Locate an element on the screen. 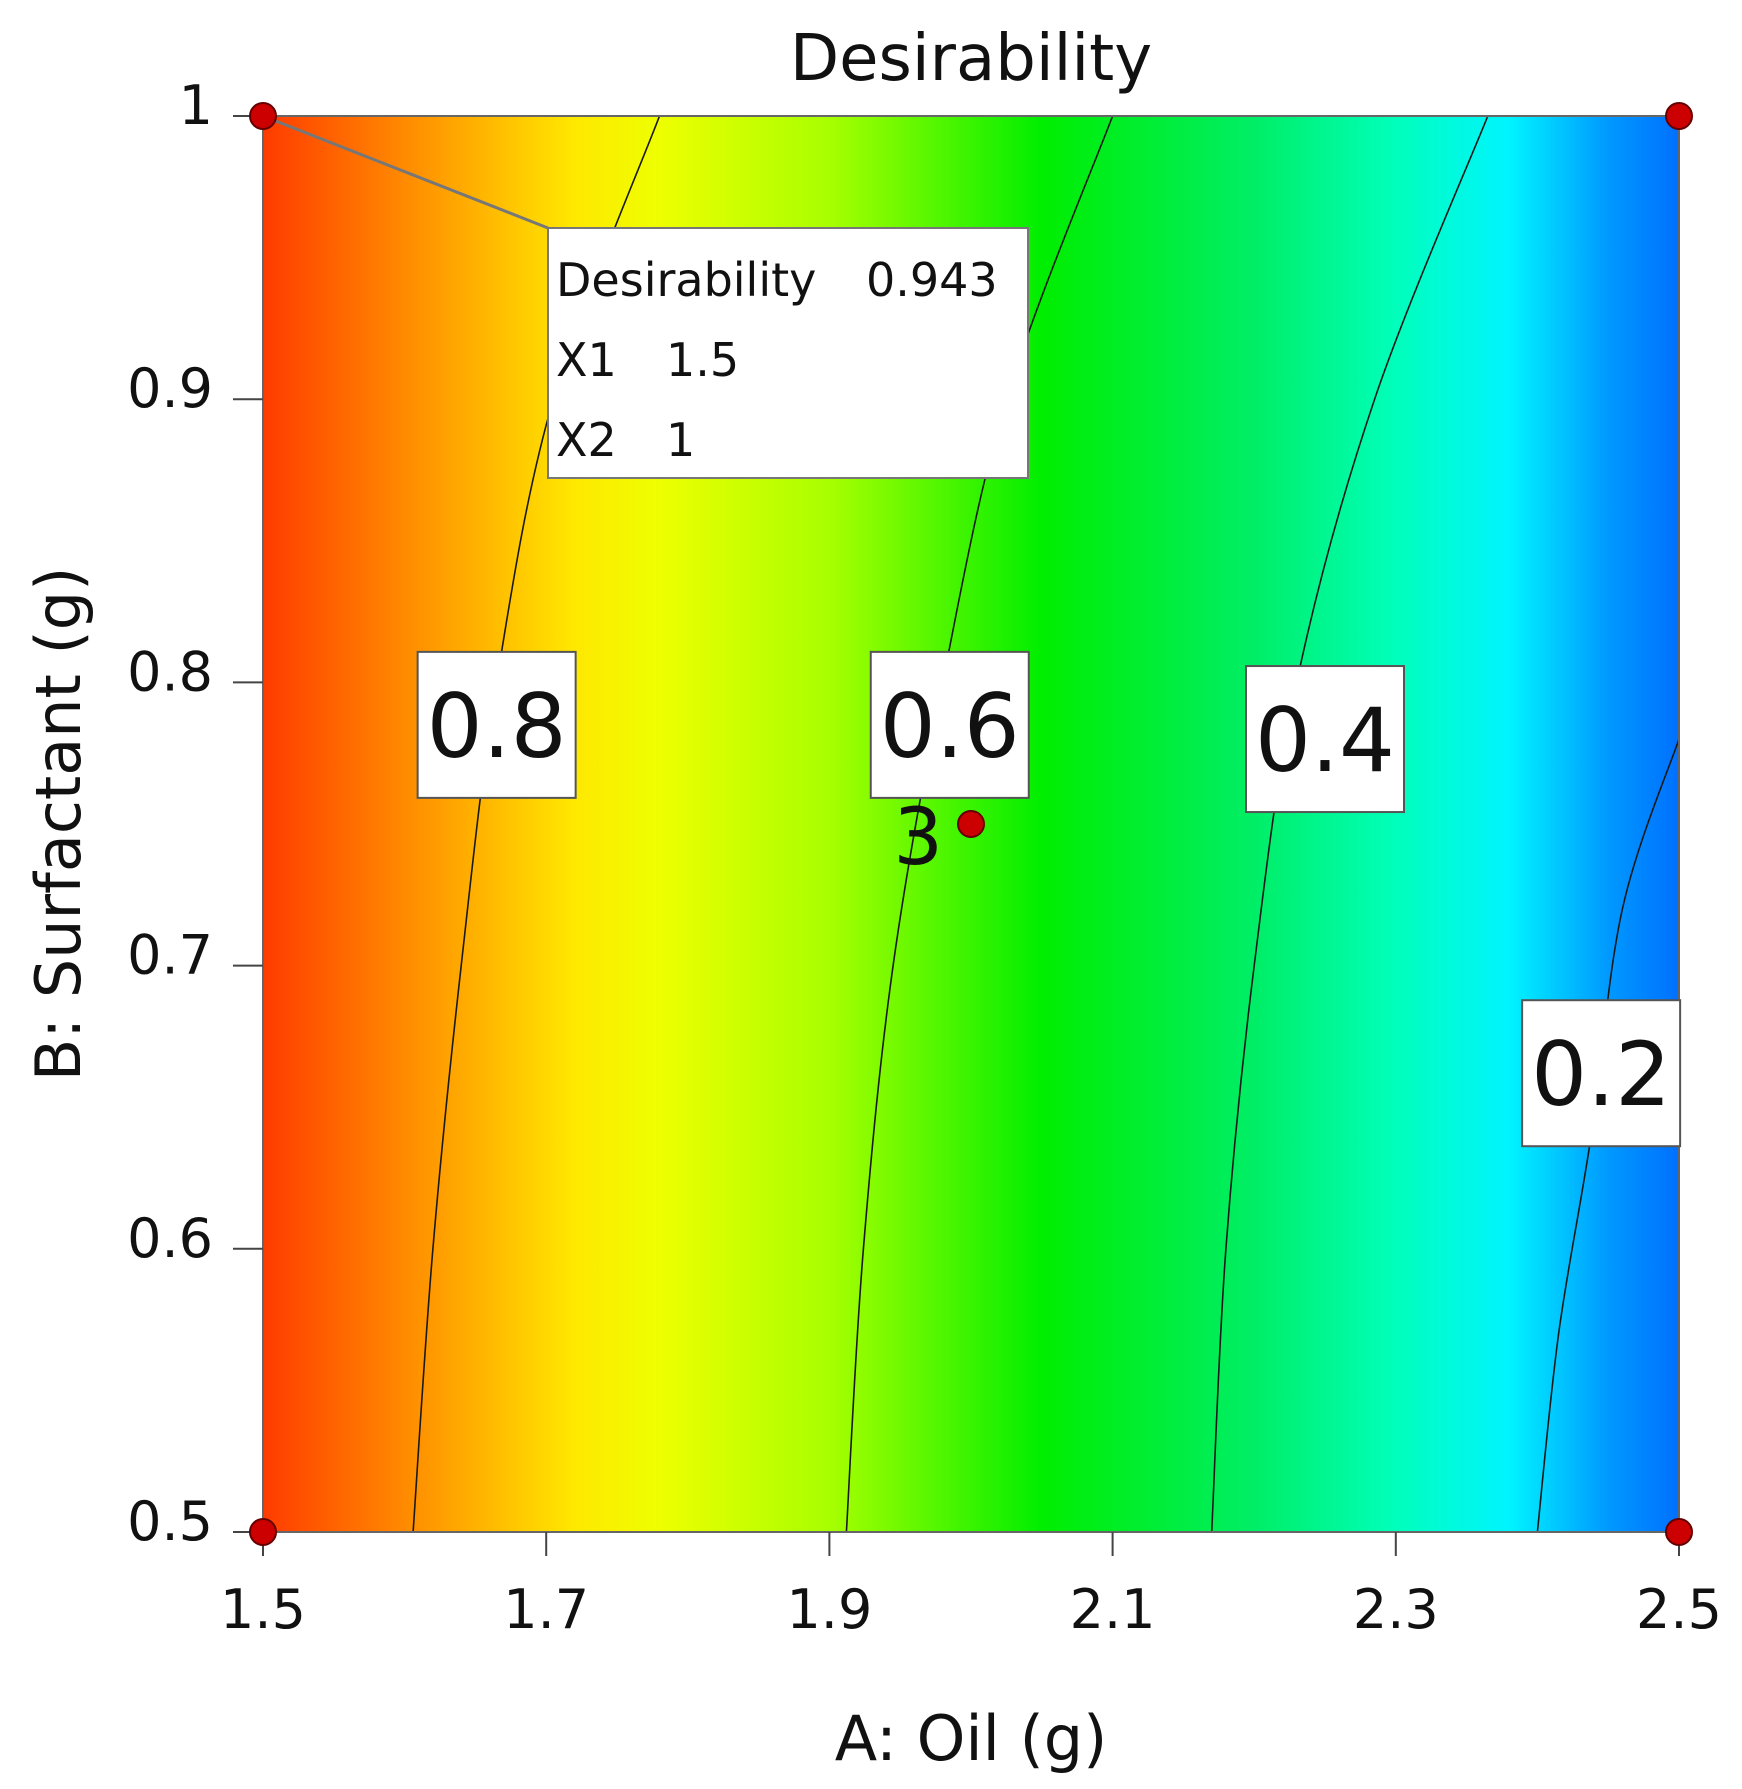  y-axis: 0.5 0.6 0.7 0.8 0.9 1 is located at coordinates (195, 813).